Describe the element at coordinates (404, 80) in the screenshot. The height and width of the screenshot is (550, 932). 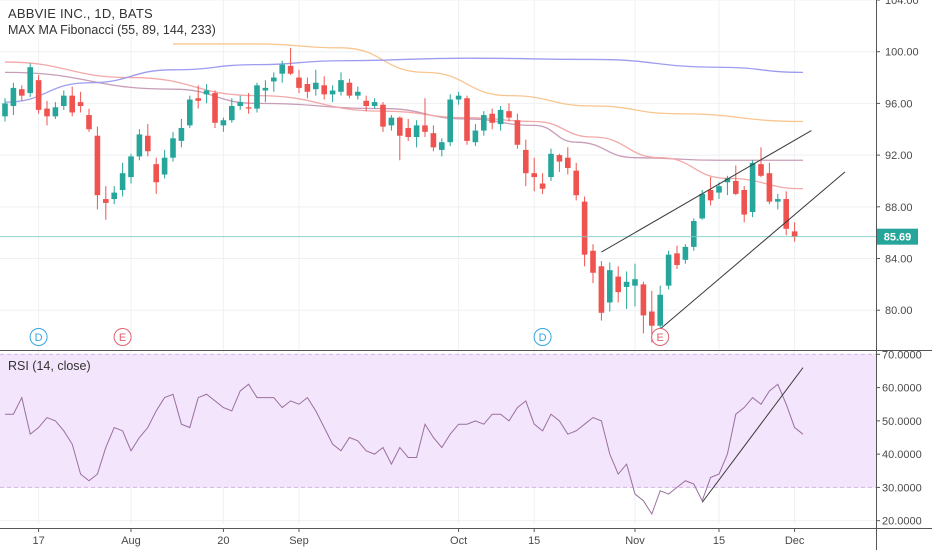
I see `ma-233-line` at that location.